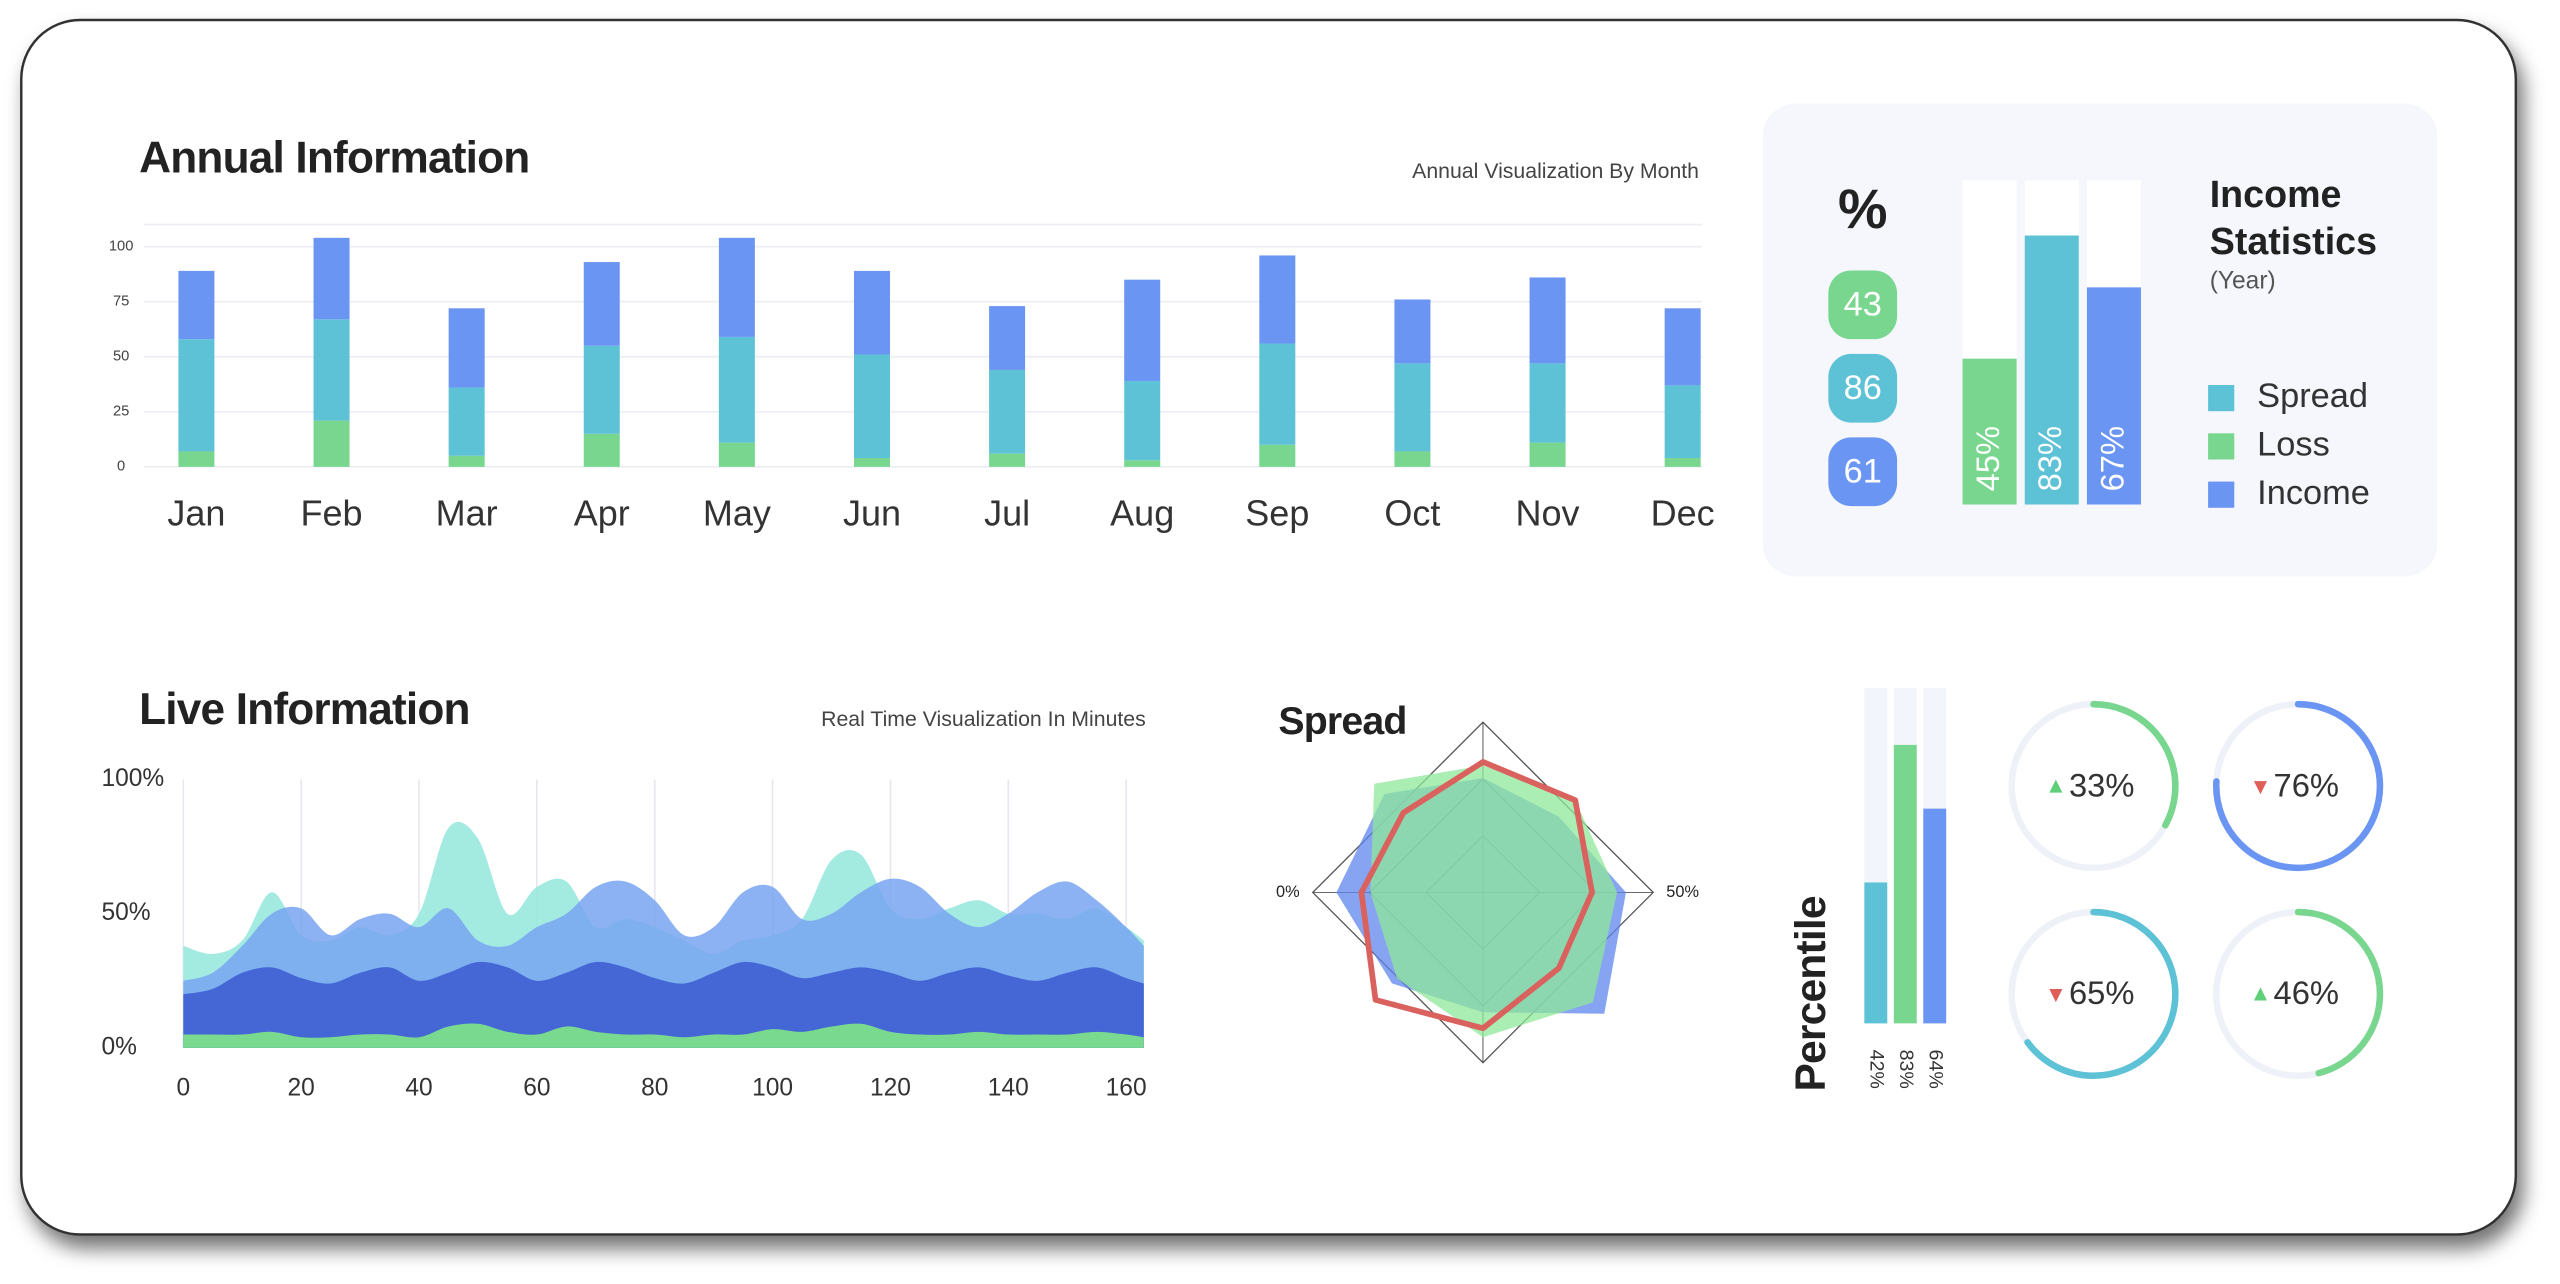 The height and width of the screenshot is (1284, 2560). I want to click on x-tick-label: 120, so click(890, 1087).